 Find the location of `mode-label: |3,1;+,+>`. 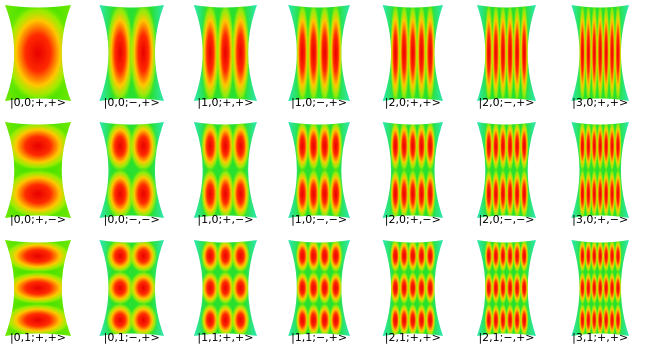

mode-label: |3,1;+,+> is located at coordinates (600, 337).